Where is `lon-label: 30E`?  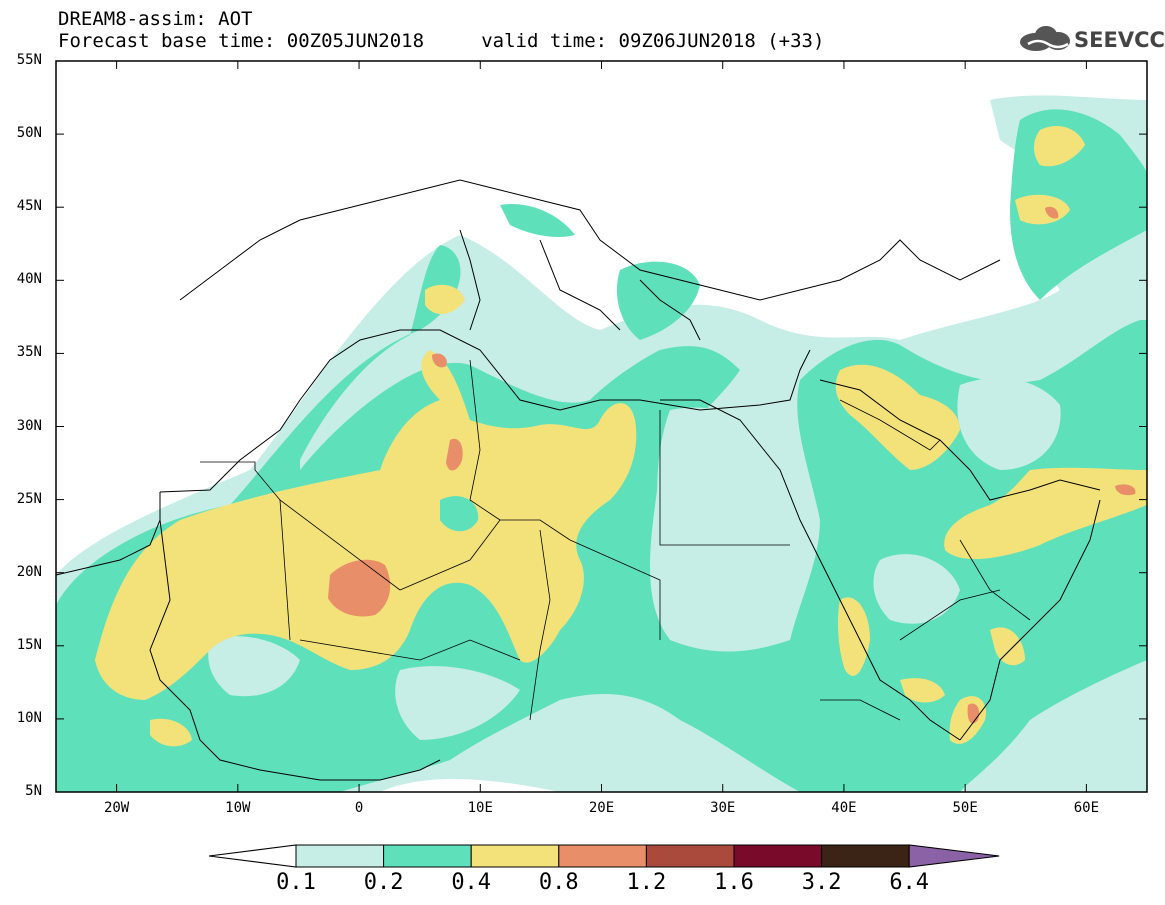 lon-label: 30E is located at coordinates (723, 808).